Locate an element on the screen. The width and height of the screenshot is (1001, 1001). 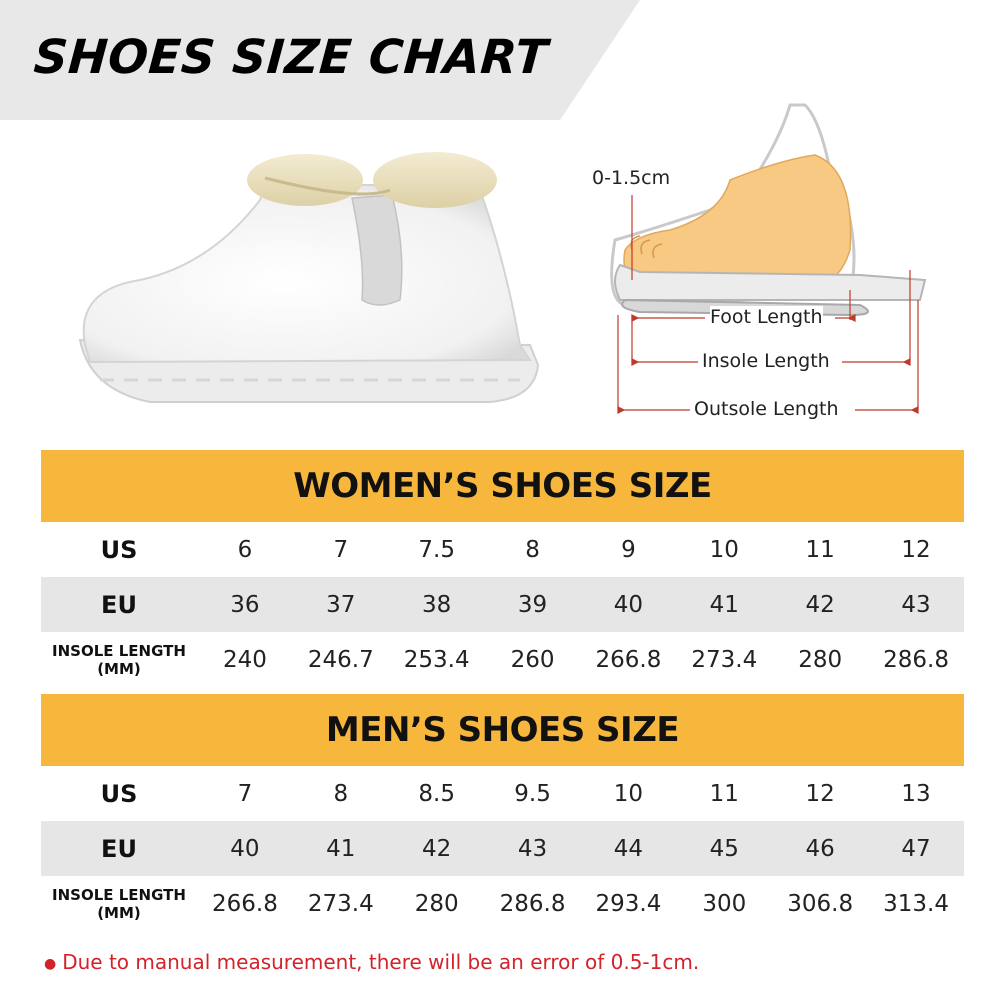
length-cell: 306.8 is located at coordinates (820, 903).